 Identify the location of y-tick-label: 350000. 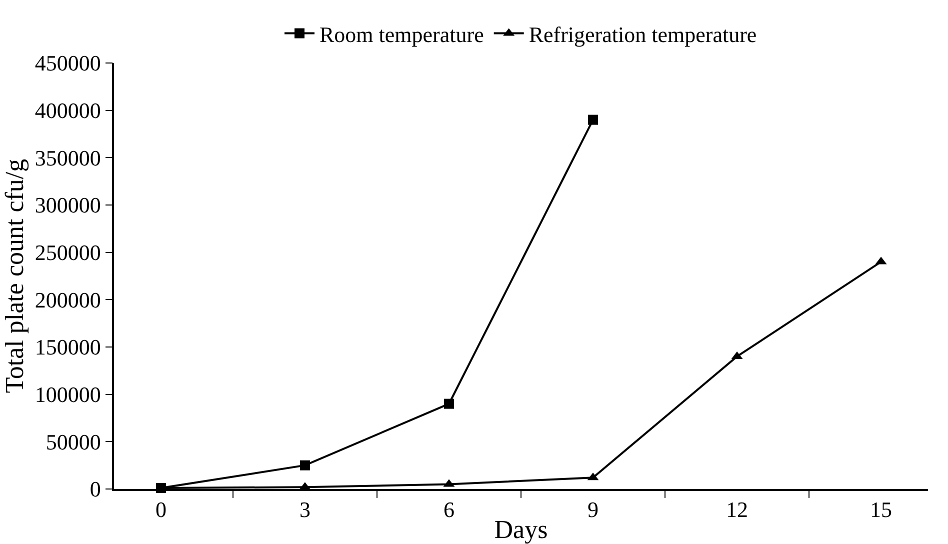
(67, 157).